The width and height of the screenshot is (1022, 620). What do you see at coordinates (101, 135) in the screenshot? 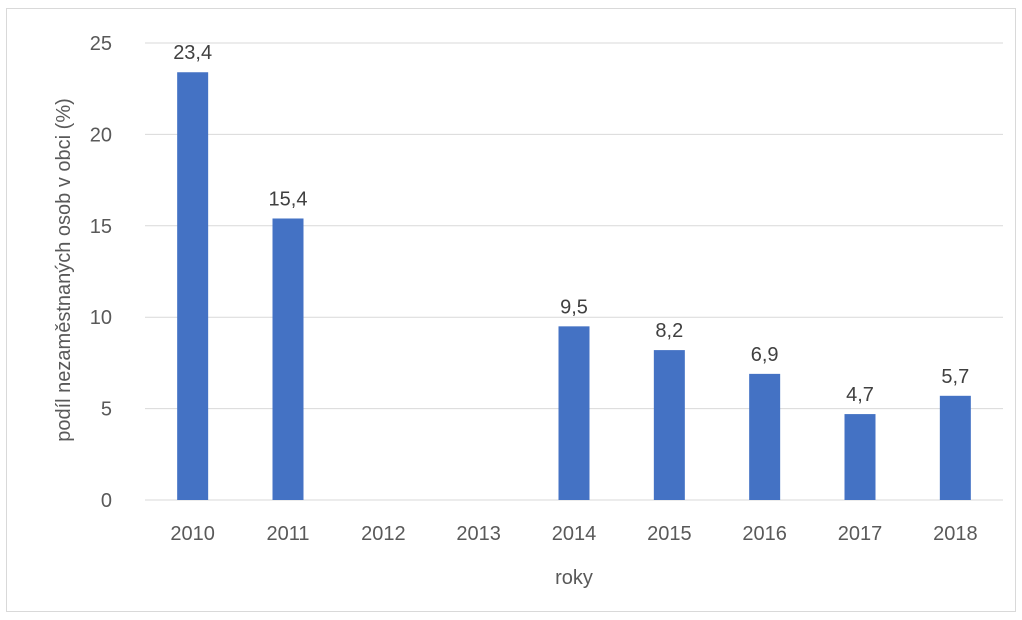
I see `y-tick-label: 20` at bounding box center [101, 135].